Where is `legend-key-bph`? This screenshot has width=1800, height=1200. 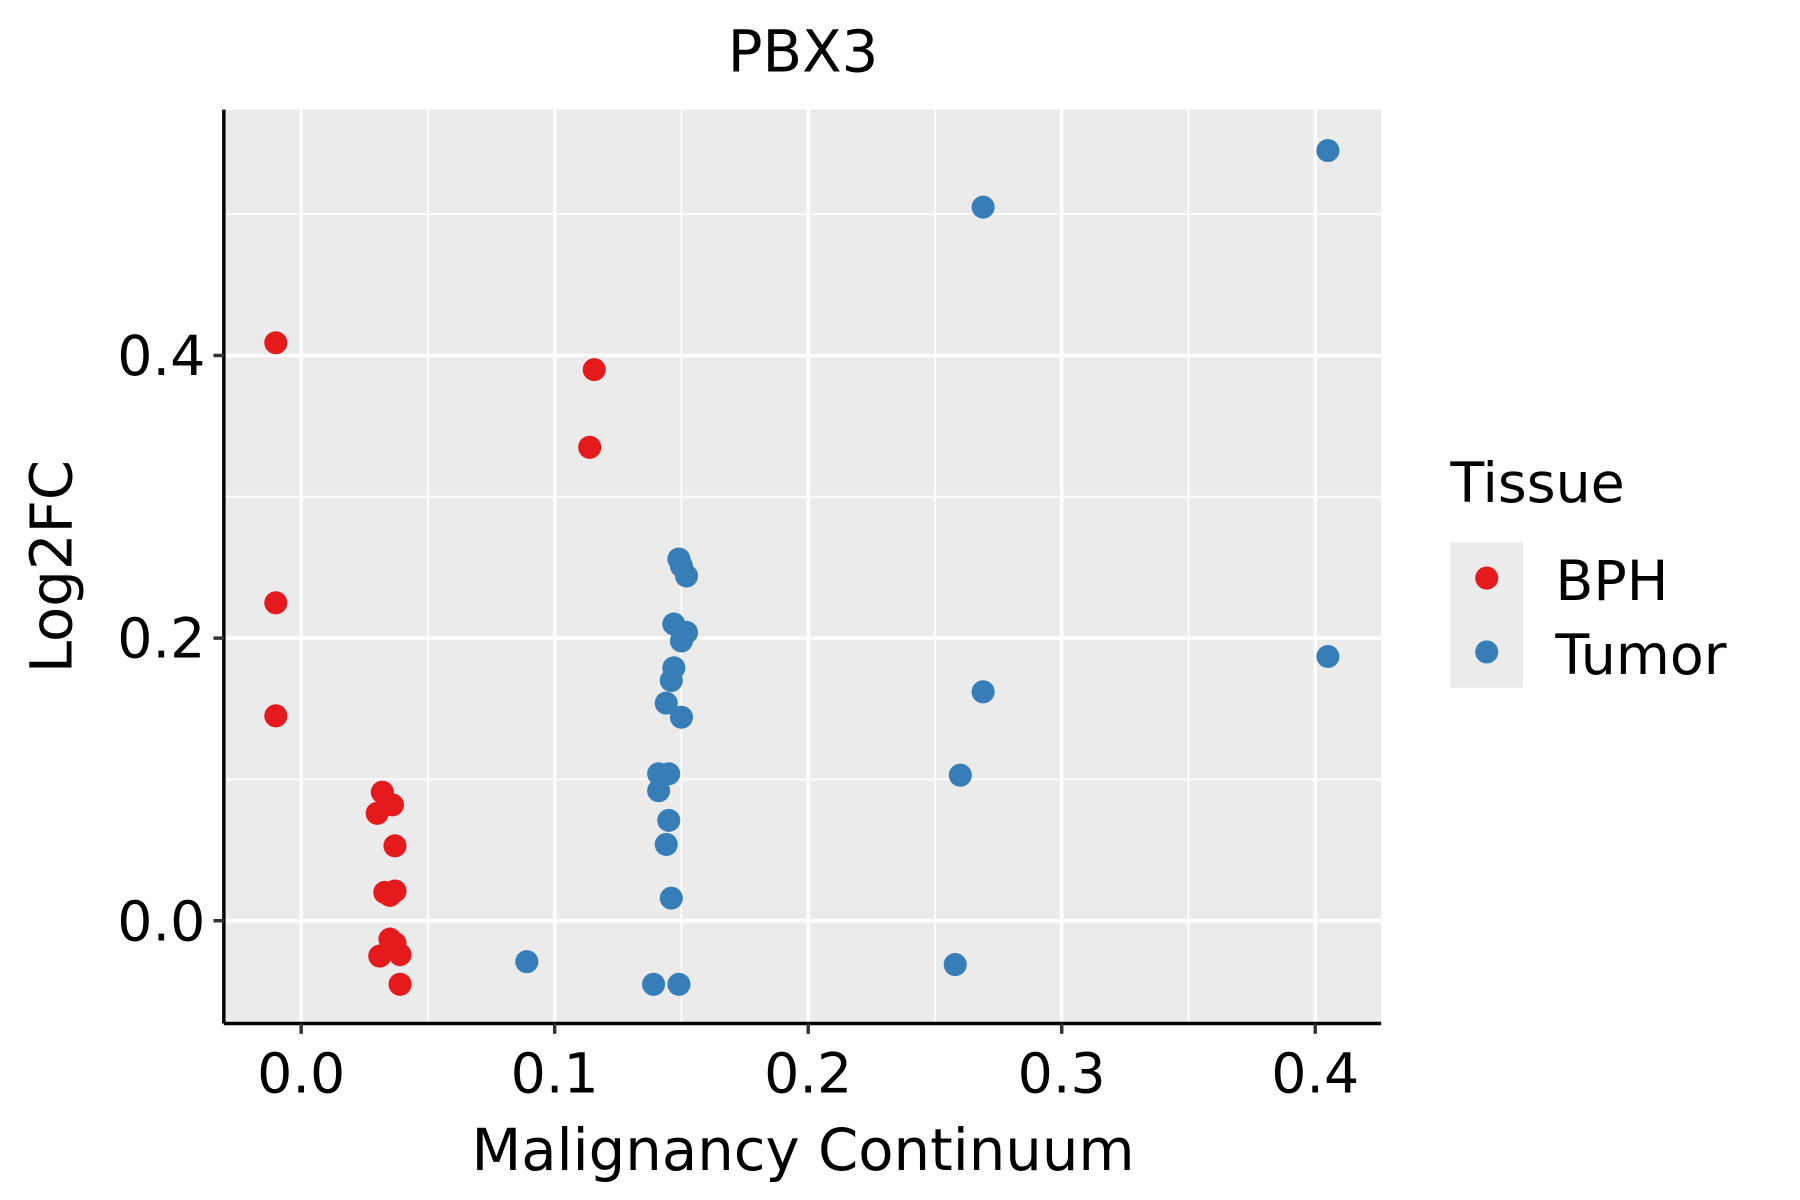 legend-key-bph is located at coordinates (1487, 578).